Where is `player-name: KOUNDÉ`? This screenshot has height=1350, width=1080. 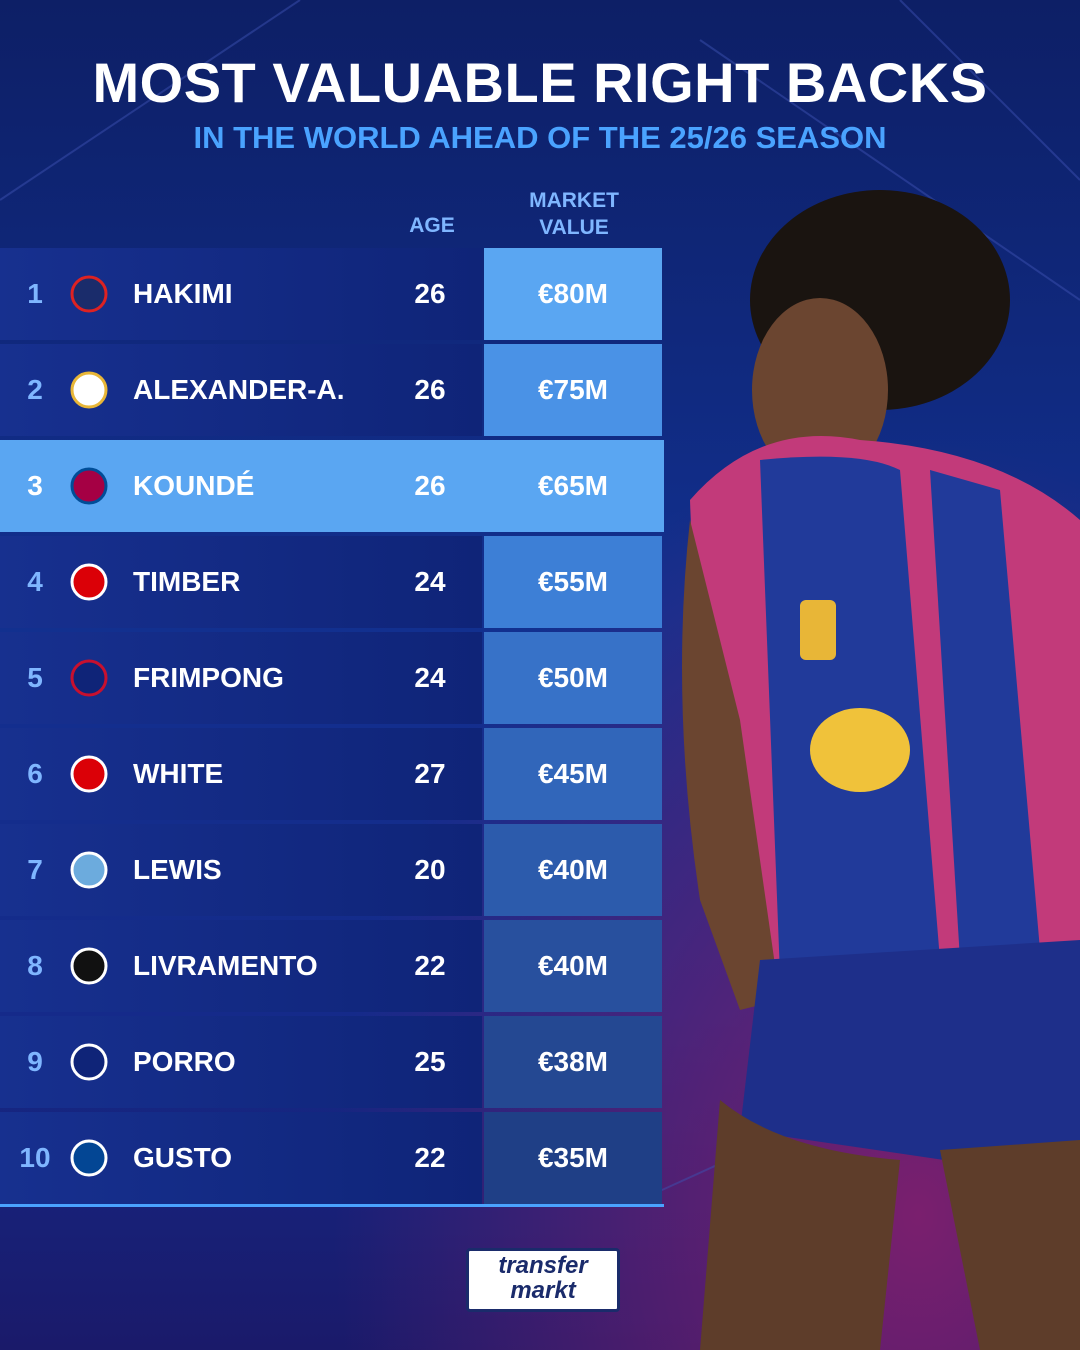
player-name: KOUNDÉ is located at coordinates (194, 485).